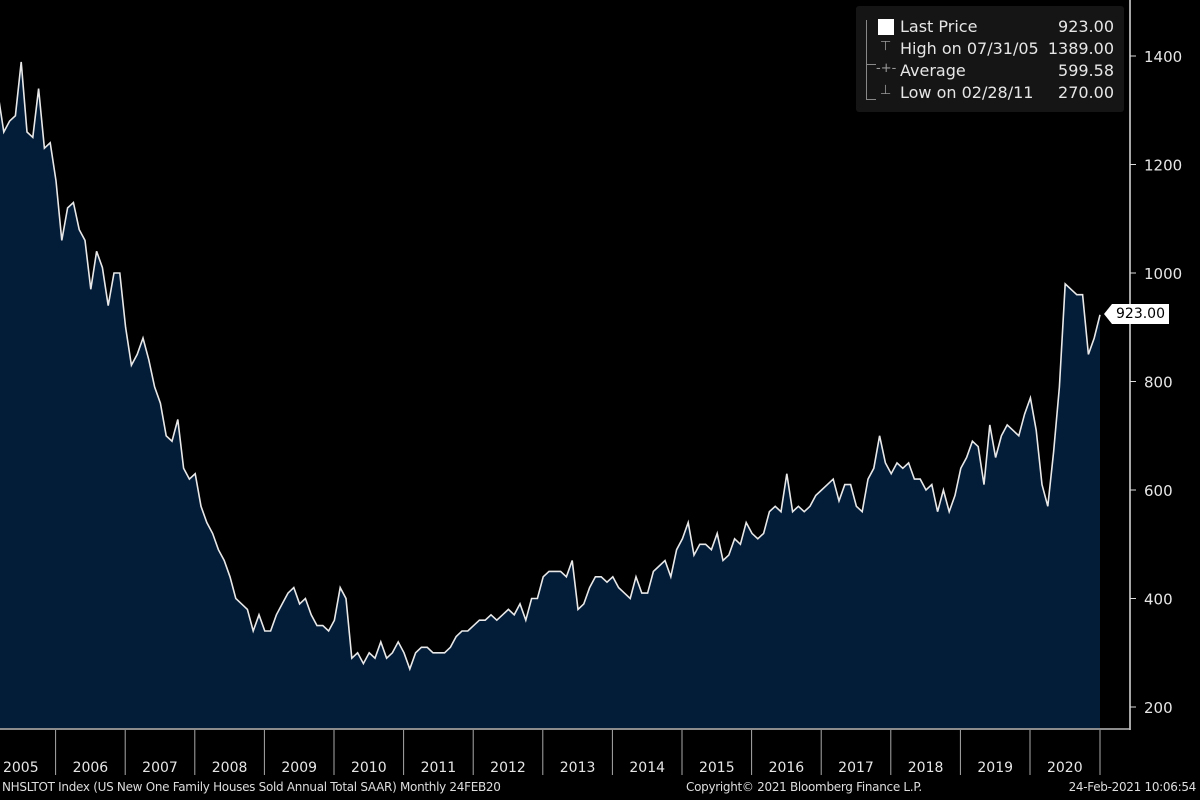 This screenshot has width=1200, height=800. Describe the element at coordinates (886, 68) in the screenshot. I see `average-marker-icon: -+-` at that location.